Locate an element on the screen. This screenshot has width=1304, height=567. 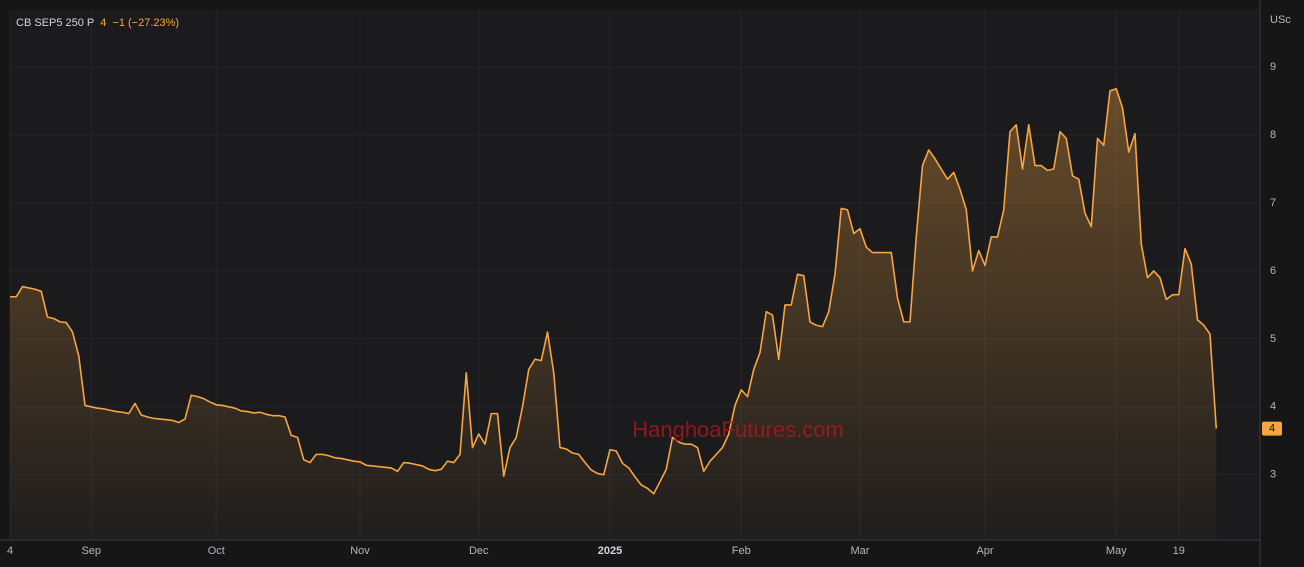
x-tick-label: Dec is located at coordinates (479, 551).